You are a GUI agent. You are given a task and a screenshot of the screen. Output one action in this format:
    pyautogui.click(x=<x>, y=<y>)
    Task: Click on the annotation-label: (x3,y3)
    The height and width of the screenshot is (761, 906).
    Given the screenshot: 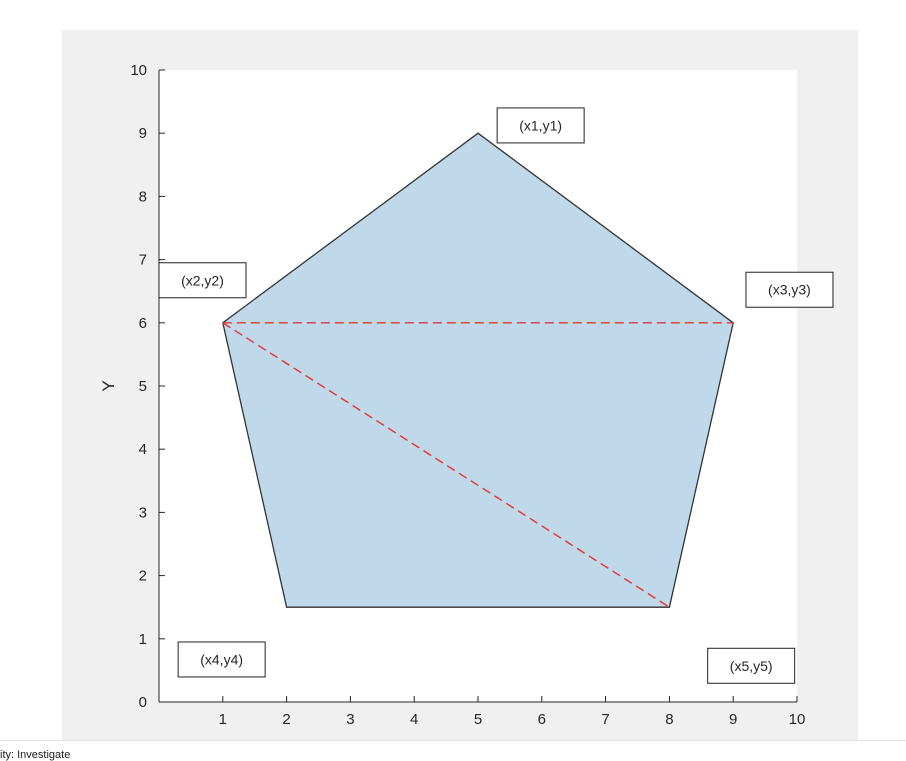 What is the action you would take?
    pyautogui.click(x=789, y=290)
    